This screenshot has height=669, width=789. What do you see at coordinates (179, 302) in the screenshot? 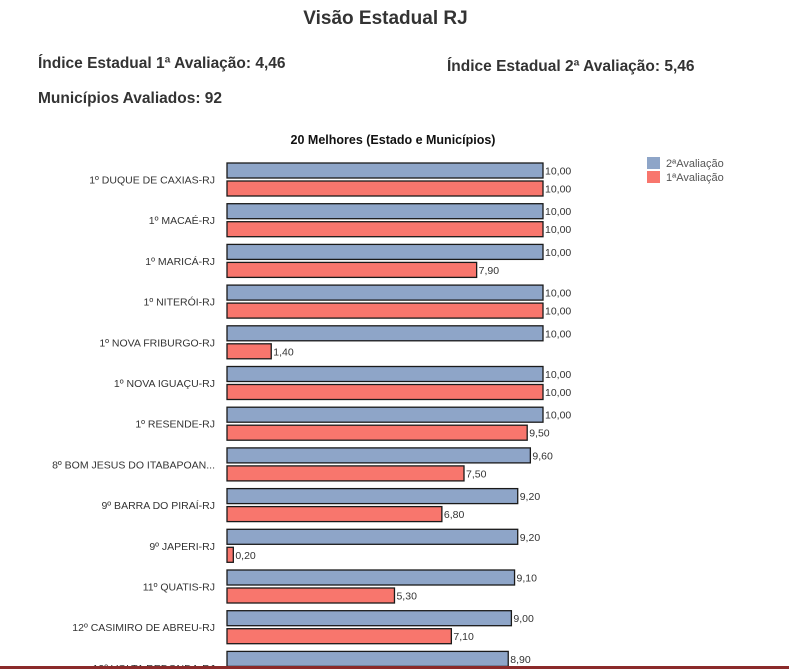
I see `category-label: 1º NITERÓI-RJ` at bounding box center [179, 302].